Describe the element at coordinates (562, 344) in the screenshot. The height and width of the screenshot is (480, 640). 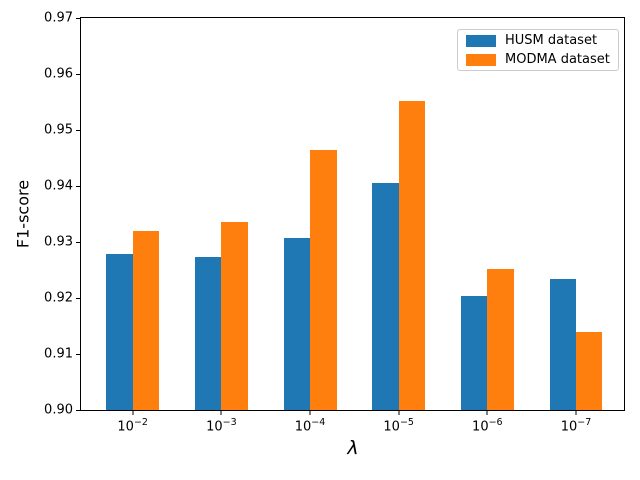
I see `bar-husm-10e−7` at that location.